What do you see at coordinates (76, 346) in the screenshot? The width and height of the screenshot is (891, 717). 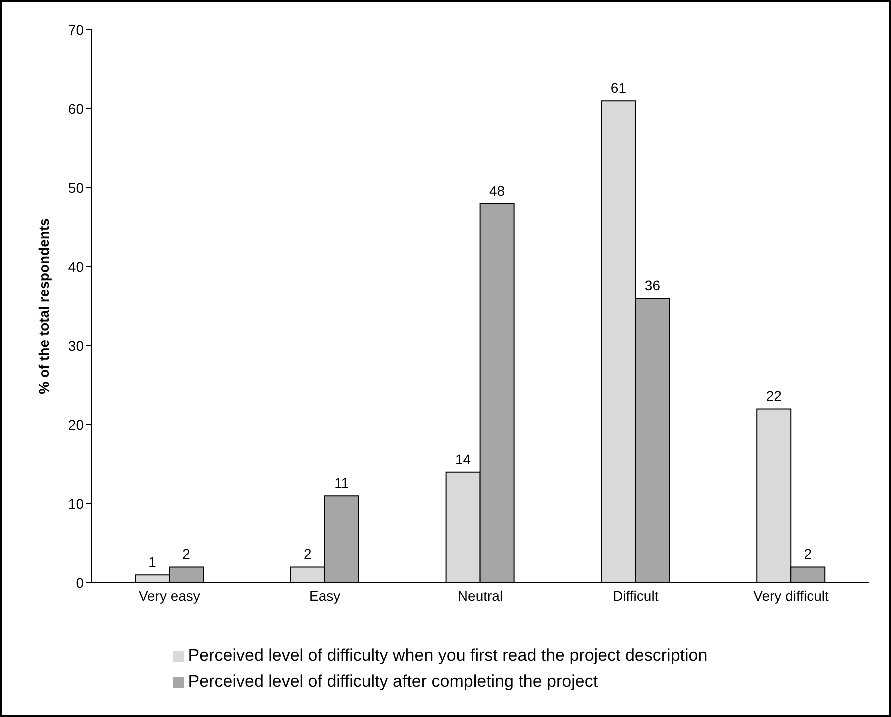 I see `y-tick-label: 30` at bounding box center [76, 346].